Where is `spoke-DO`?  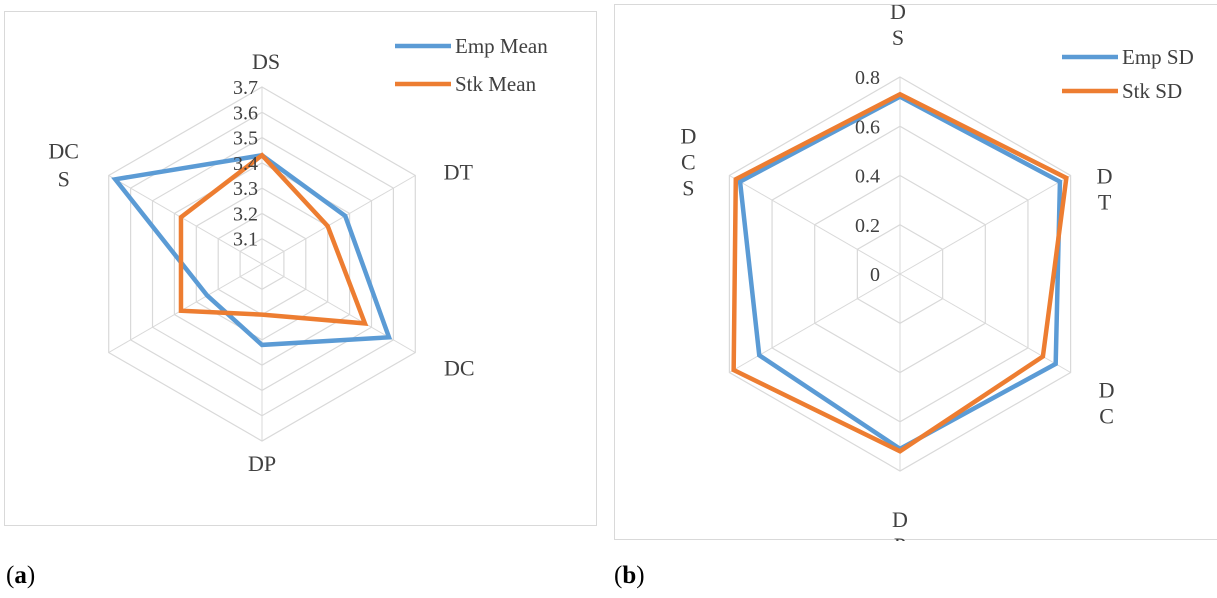
spoke-DO is located at coordinates (185, 308).